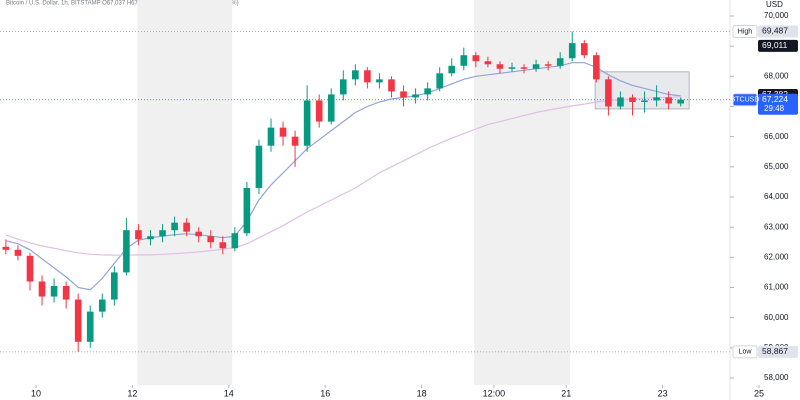 The width and height of the screenshot is (800, 400). What do you see at coordinates (776, 287) in the screenshot?
I see `y-tick-label: 61,000` at bounding box center [776, 287].